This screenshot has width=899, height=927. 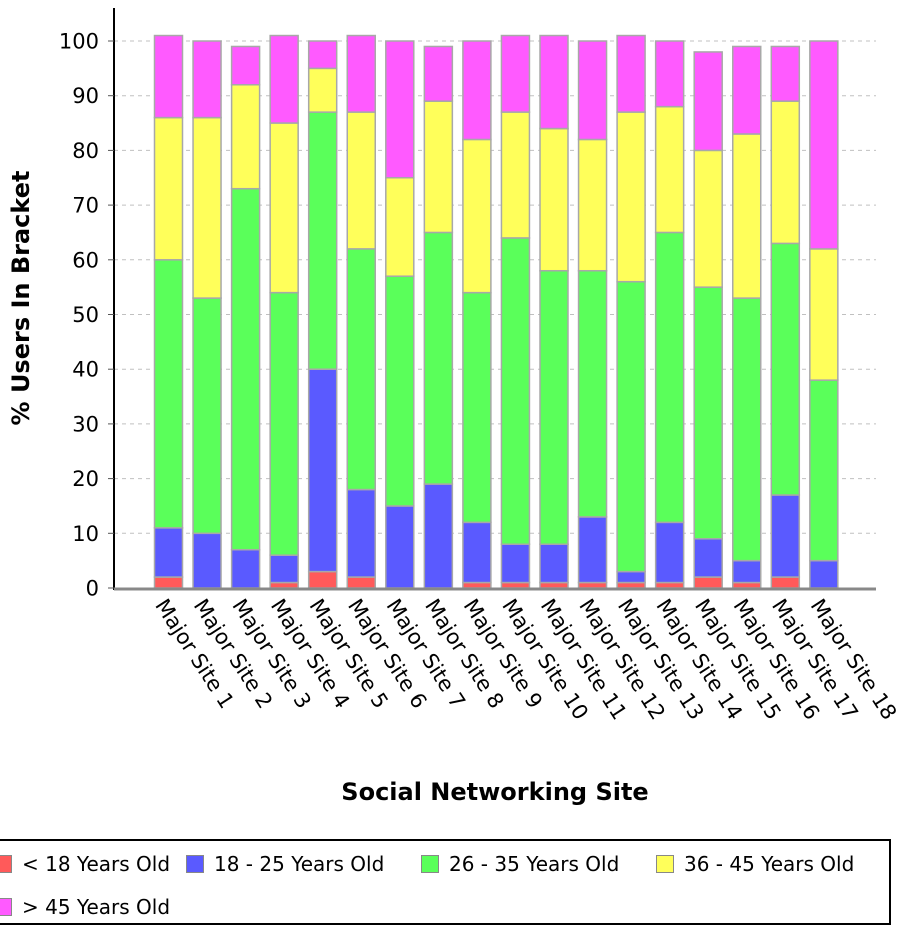 I want to click on legend-item: 18 - 25 Years Old, so click(x=285, y=864).